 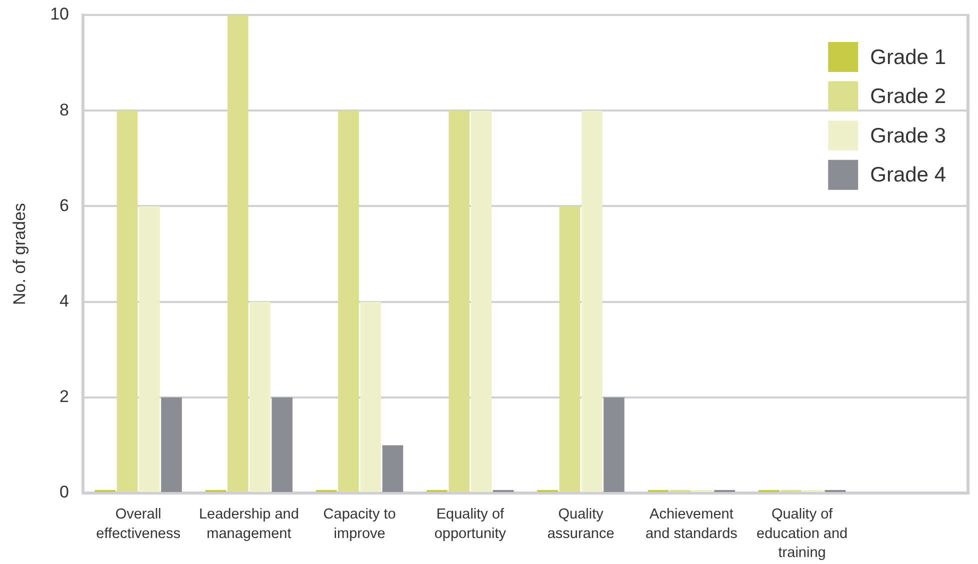 I want to click on x-tick-label: Quality assurance, so click(x=580, y=524).